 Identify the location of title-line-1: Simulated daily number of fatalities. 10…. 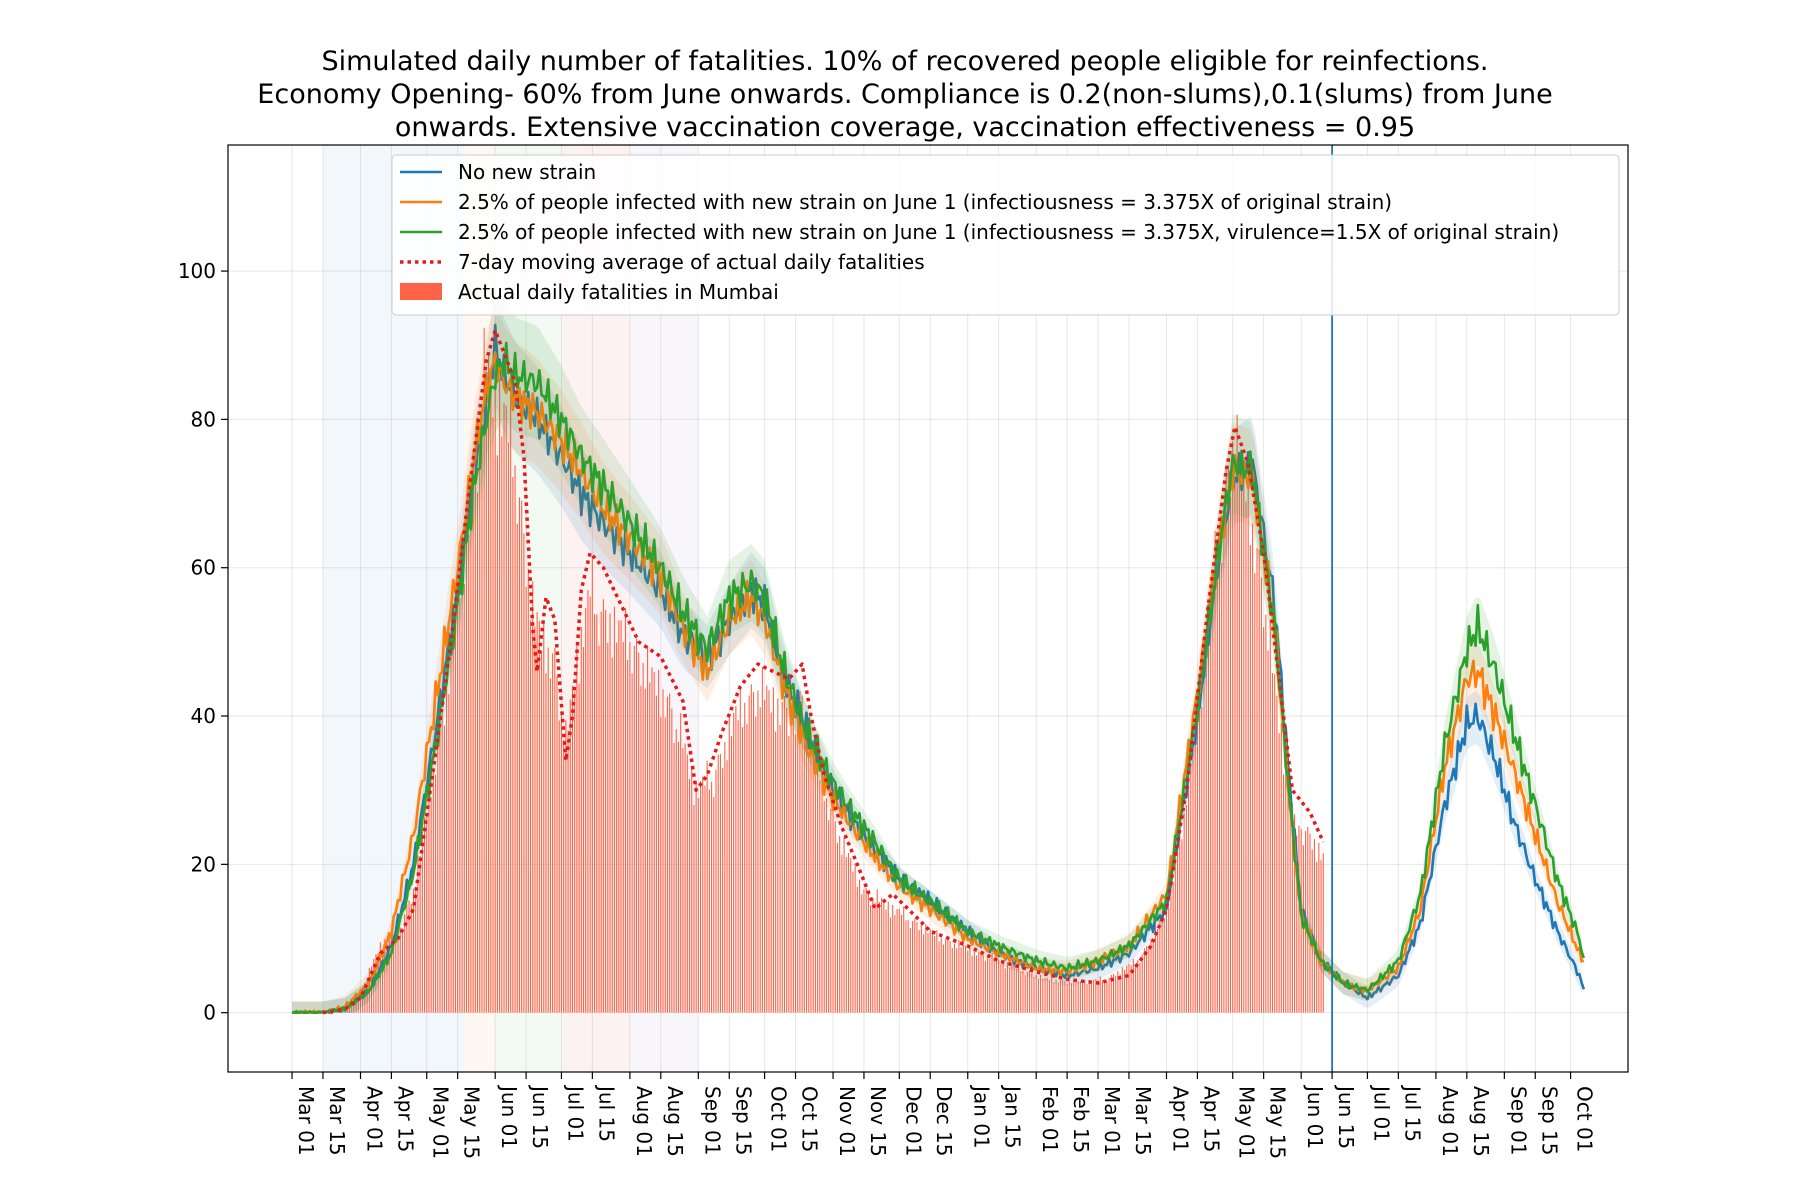
(904, 61).